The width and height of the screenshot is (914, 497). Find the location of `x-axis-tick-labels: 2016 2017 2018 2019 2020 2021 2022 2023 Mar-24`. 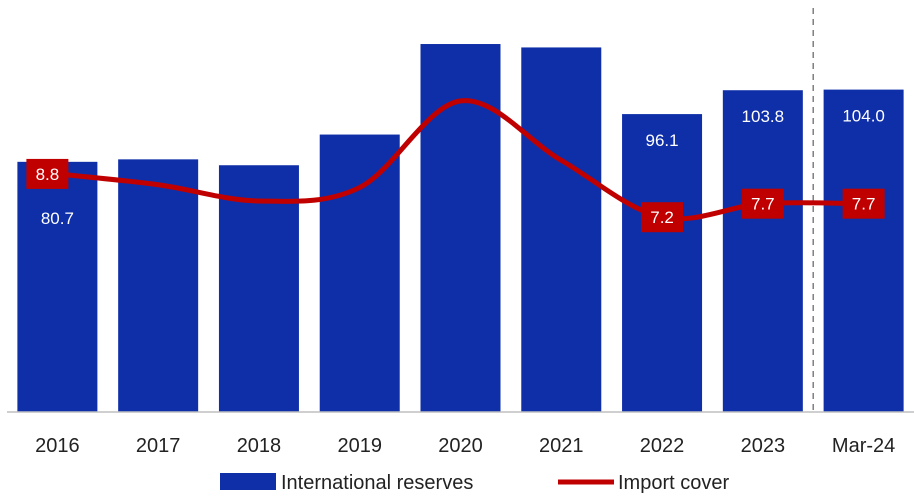

x-axis-tick-labels: 2016 2017 2018 2019 2020 2021 2022 2023 Mar-24 is located at coordinates (465, 446).